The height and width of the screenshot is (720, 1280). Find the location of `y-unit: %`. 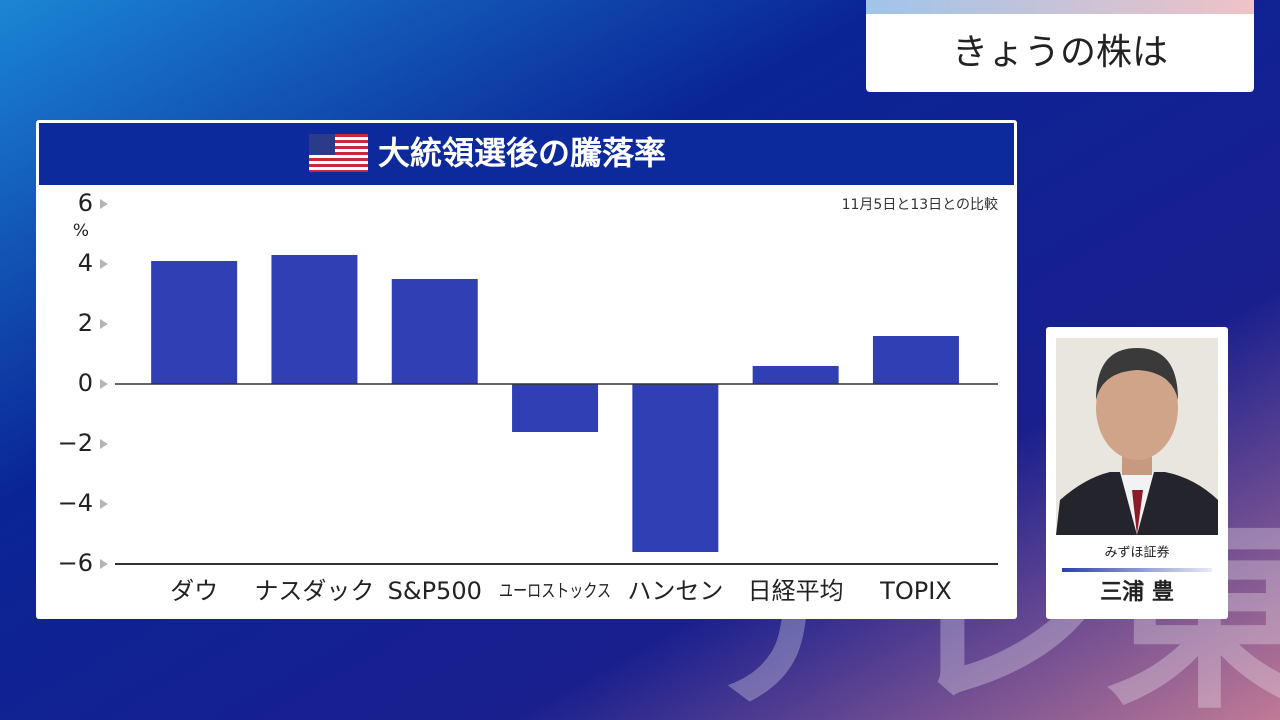

y-unit: % is located at coordinates (81, 231).